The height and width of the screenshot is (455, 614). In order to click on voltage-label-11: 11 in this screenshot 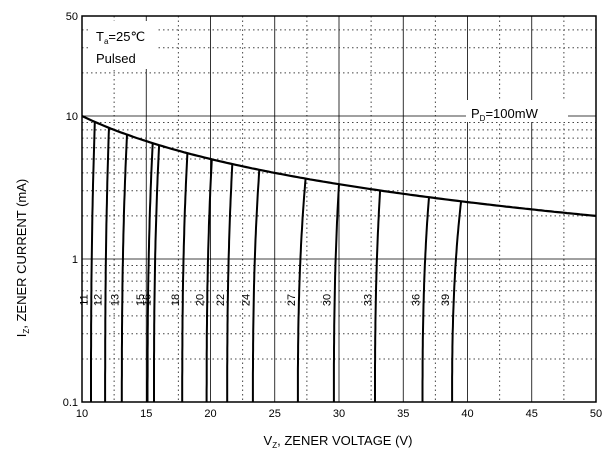, I will do `click(84, 299)`.